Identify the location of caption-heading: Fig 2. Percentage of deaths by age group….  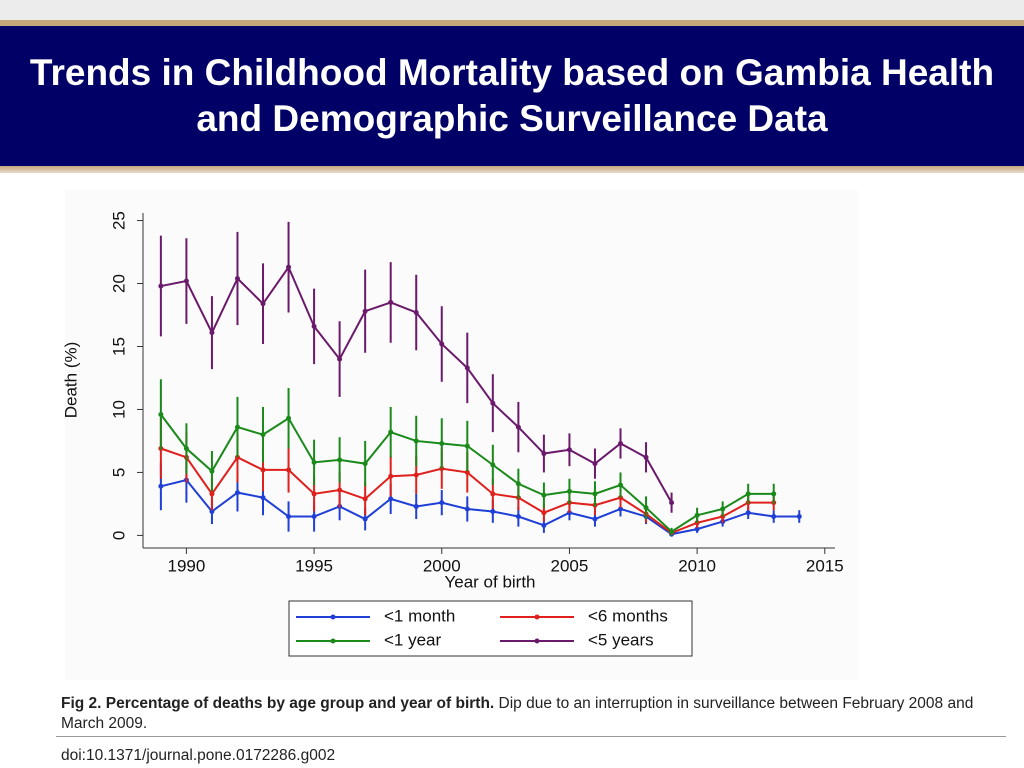
(278, 703).